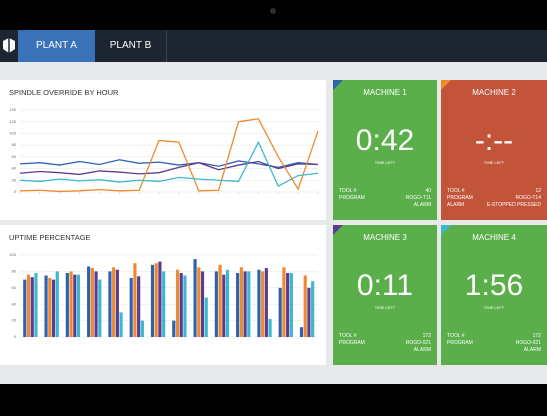 Image resolution: width=547 pixels, height=416 pixels. What do you see at coordinates (536, 336) in the screenshot?
I see `info-value: 172` at bounding box center [536, 336].